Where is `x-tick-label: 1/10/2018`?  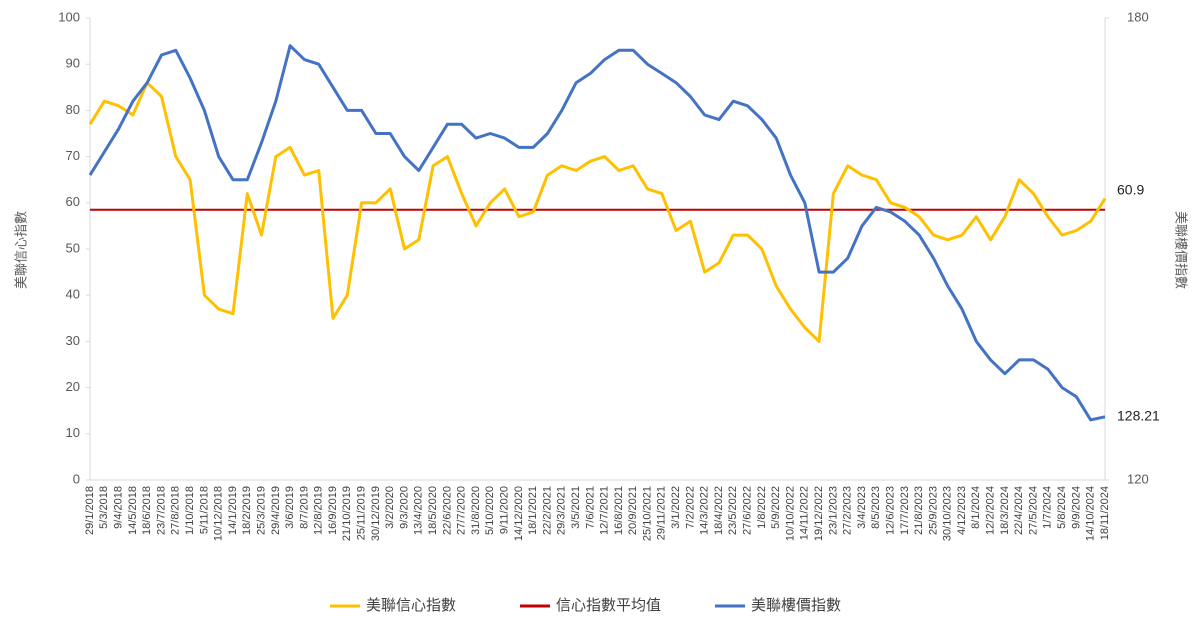 x-tick-label: 1/10/2018 is located at coordinates (190, 510).